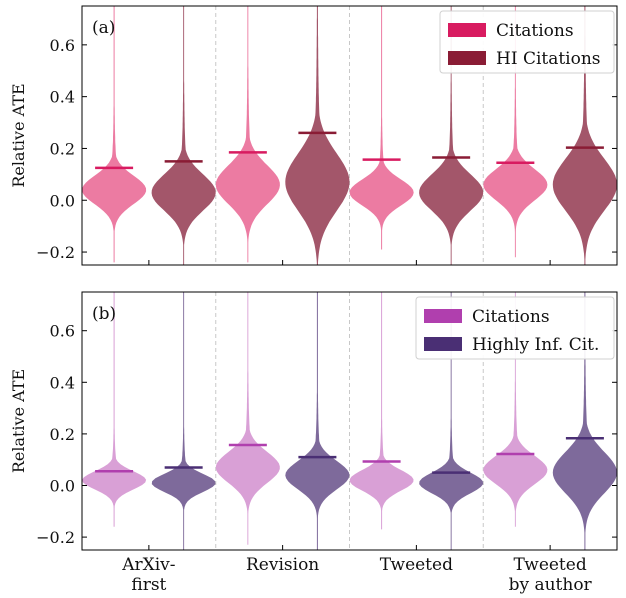  Describe the element at coordinates (551, 585) in the screenshot. I see `x-tick-label: by author` at that location.